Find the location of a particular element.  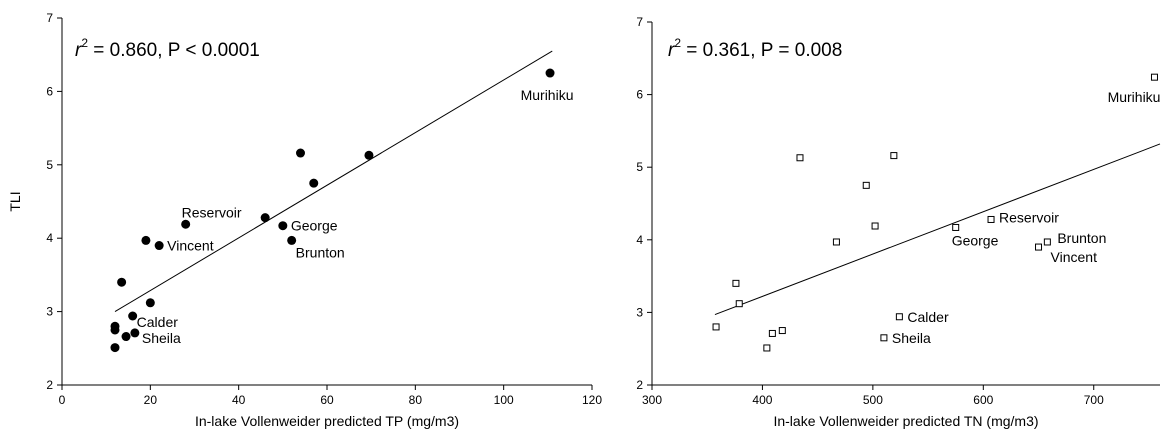

x-tick-label: 60 is located at coordinates (327, 400).